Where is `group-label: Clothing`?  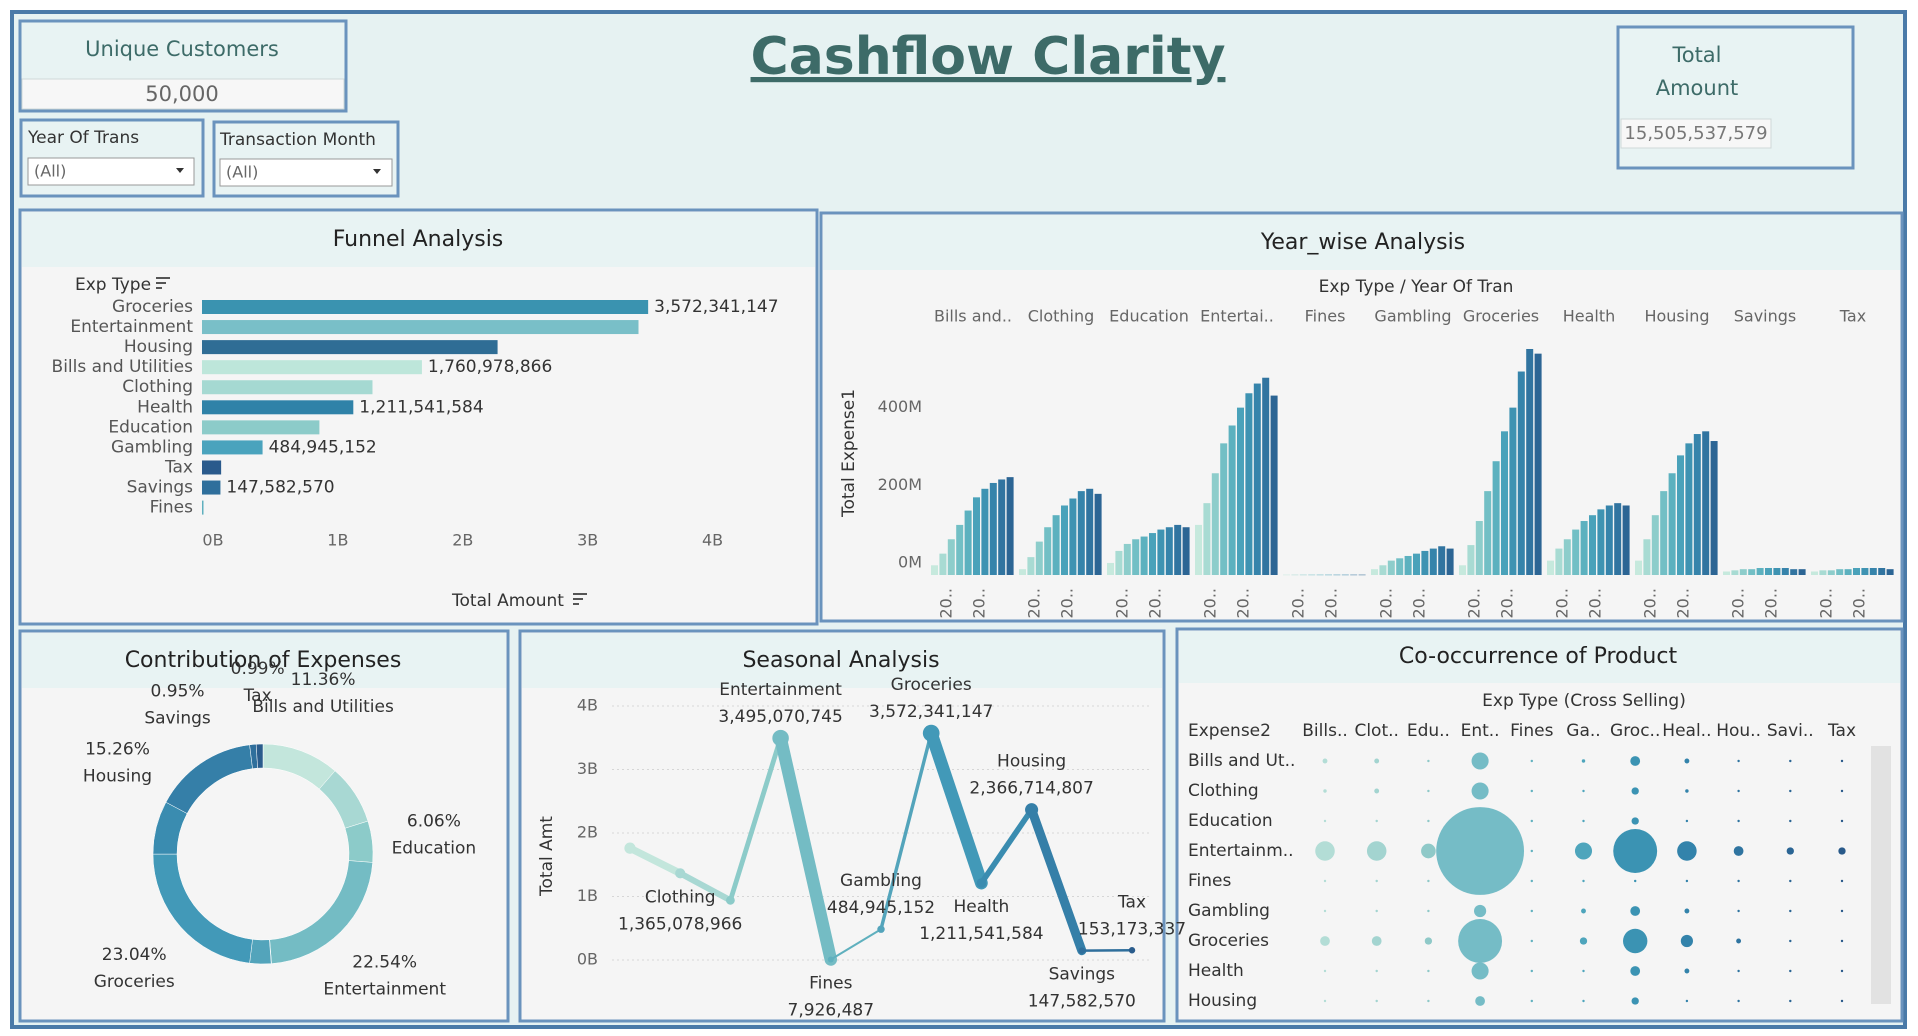 group-label: Clothing is located at coordinates (1061, 316).